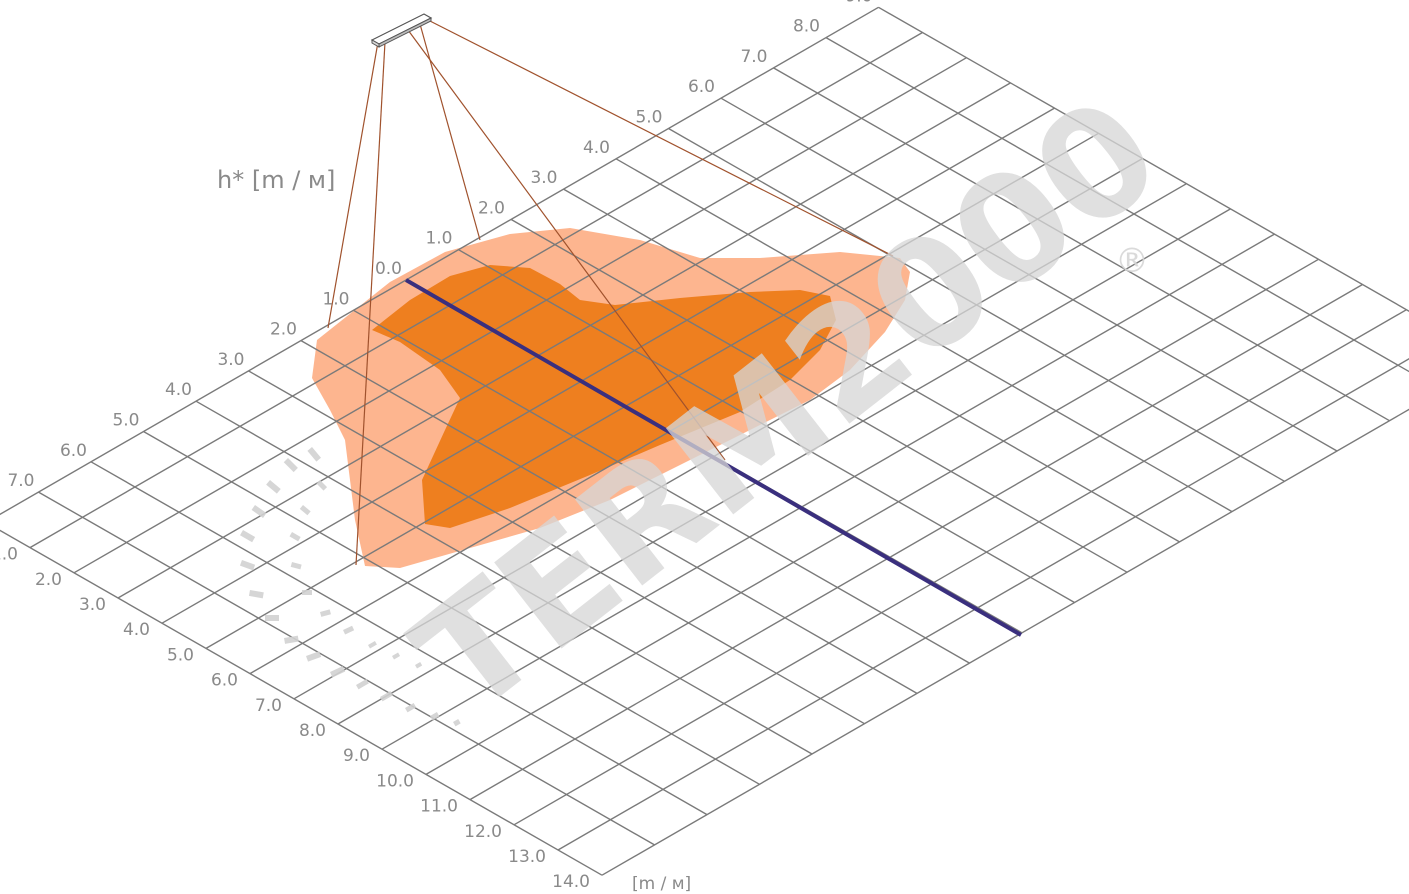 Image resolution: width=1409 pixels, height=894 pixels. What do you see at coordinates (283, 330) in the screenshot?
I see `near-axis-label: 2.0` at bounding box center [283, 330].